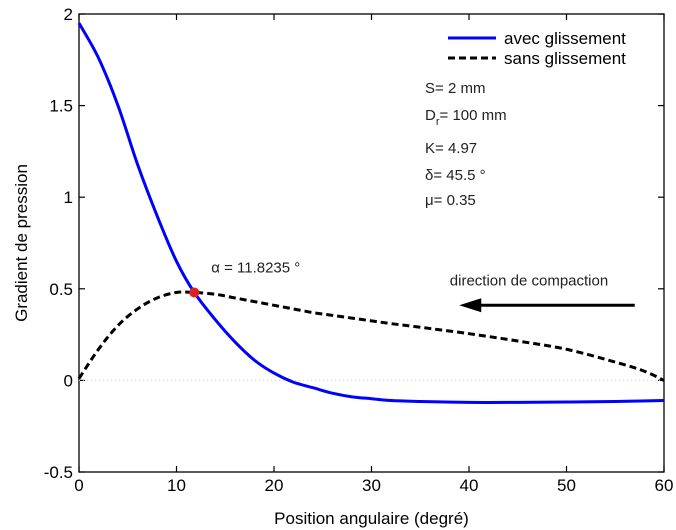 The image size is (676, 530). What do you see at coordinates (274, 485) in the screenshot?
I see `x-tick-label: 20` at bounding box center [274, 485].